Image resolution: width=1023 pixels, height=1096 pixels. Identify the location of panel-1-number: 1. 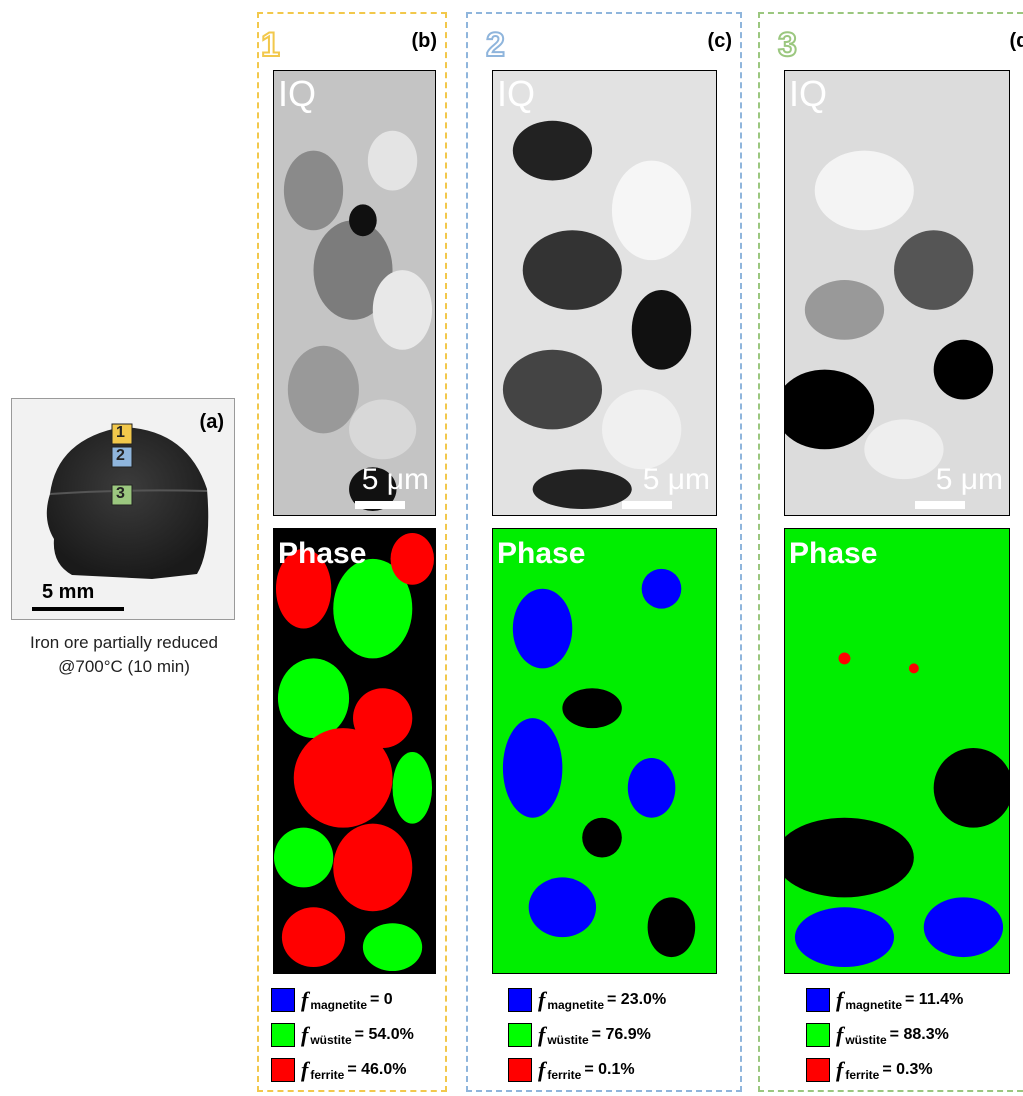
(270, 45).